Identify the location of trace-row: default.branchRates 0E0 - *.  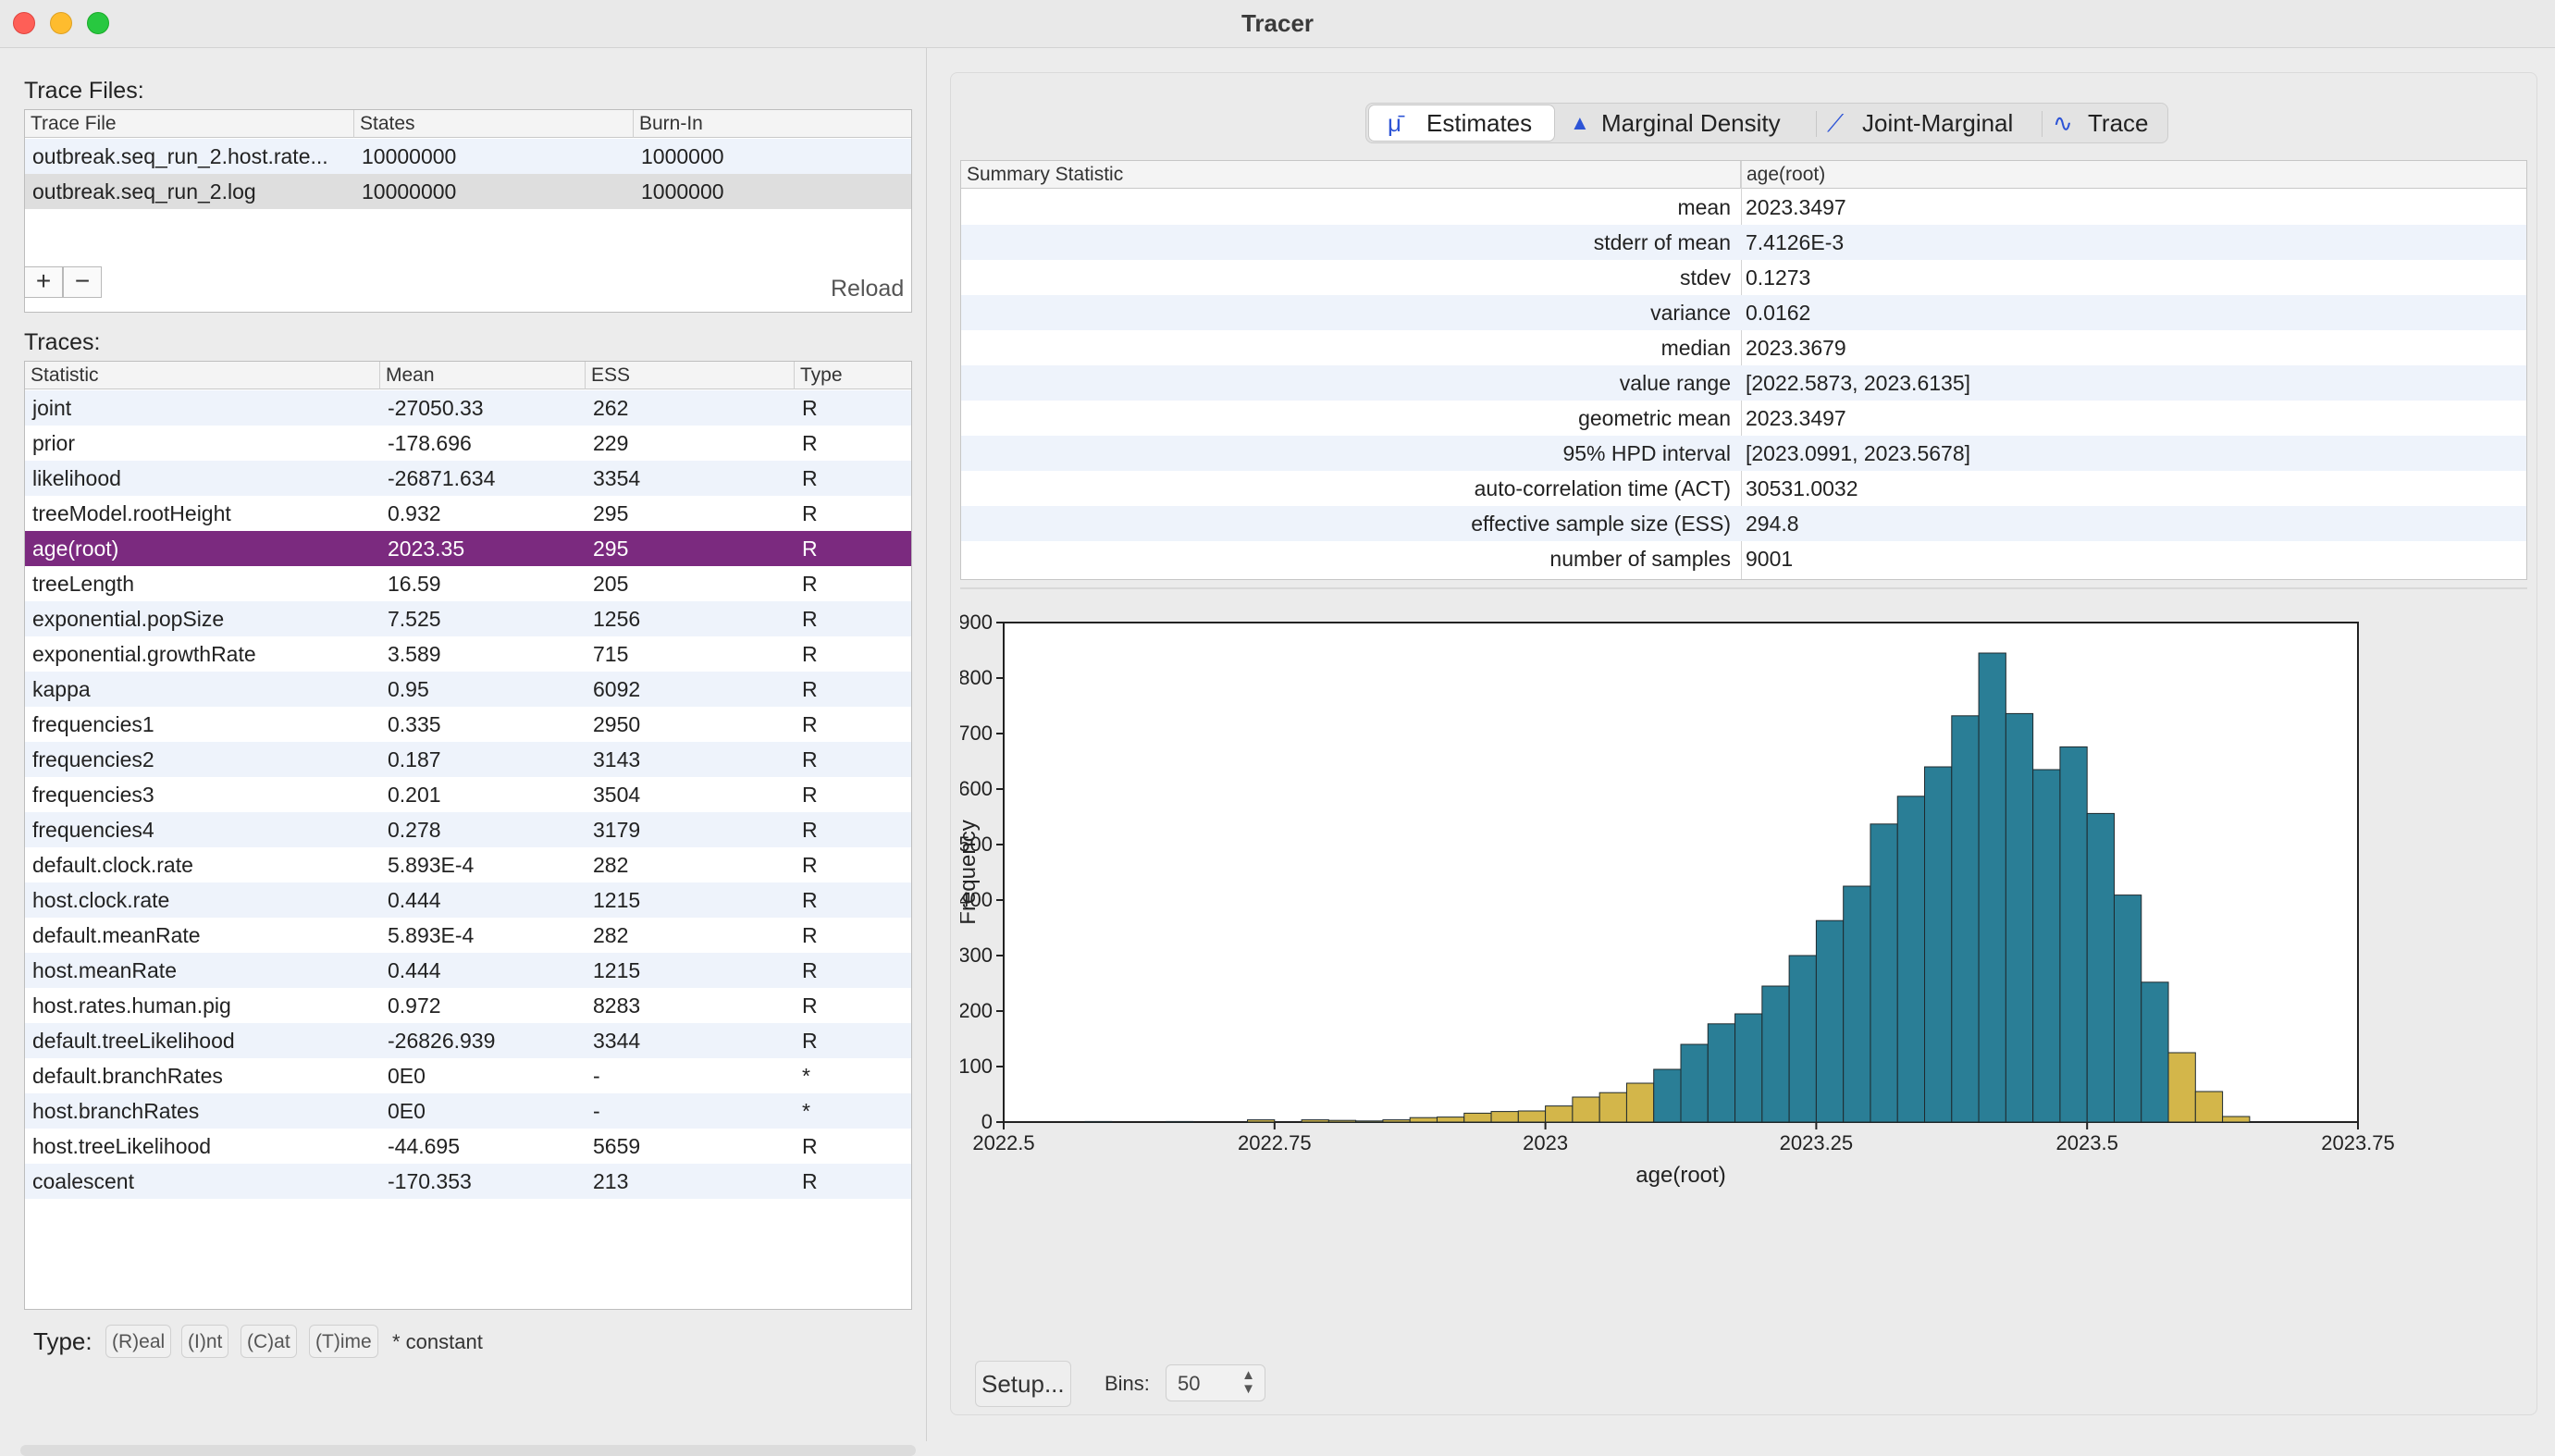
(468, 1075).